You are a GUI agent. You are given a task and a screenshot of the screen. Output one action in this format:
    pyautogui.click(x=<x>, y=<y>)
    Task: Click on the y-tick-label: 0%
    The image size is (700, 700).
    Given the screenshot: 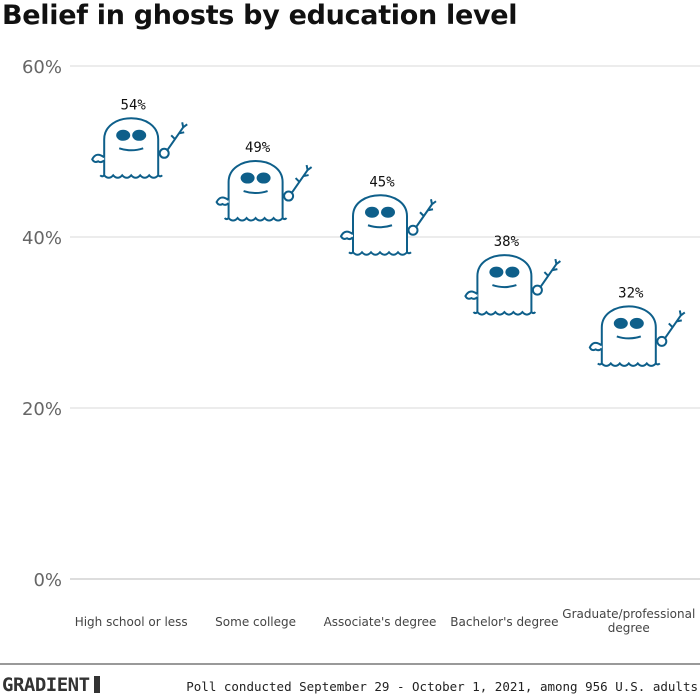 What is the action you would take?
    pyautogui.click(x=47, y=580)
    